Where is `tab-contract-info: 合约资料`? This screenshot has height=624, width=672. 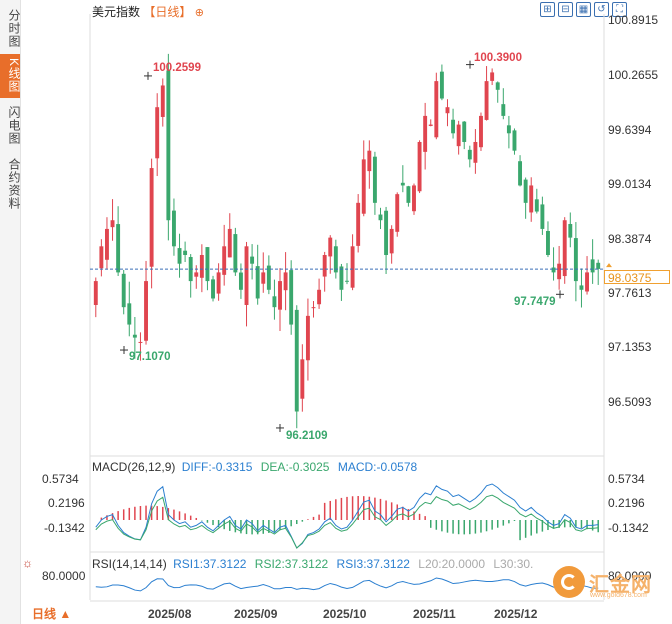
tab-contract-info: 合约资料 is located at coordinates (14, 184).